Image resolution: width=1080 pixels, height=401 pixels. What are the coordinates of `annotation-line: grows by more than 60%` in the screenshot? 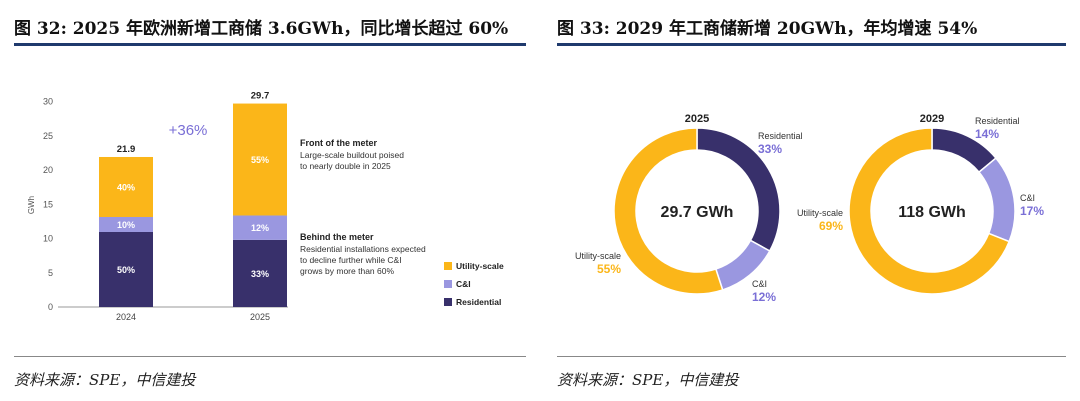 It's located at (347, 271).